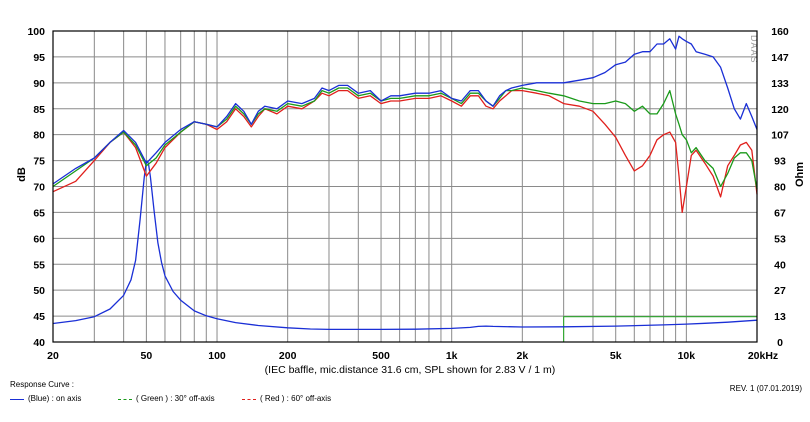 Image resolution: width=810 pixels, height=422 pixels. Describe the element at coordinates (780, 213) in the screenshot. I see `y-tick-label-right: 67` at that location.